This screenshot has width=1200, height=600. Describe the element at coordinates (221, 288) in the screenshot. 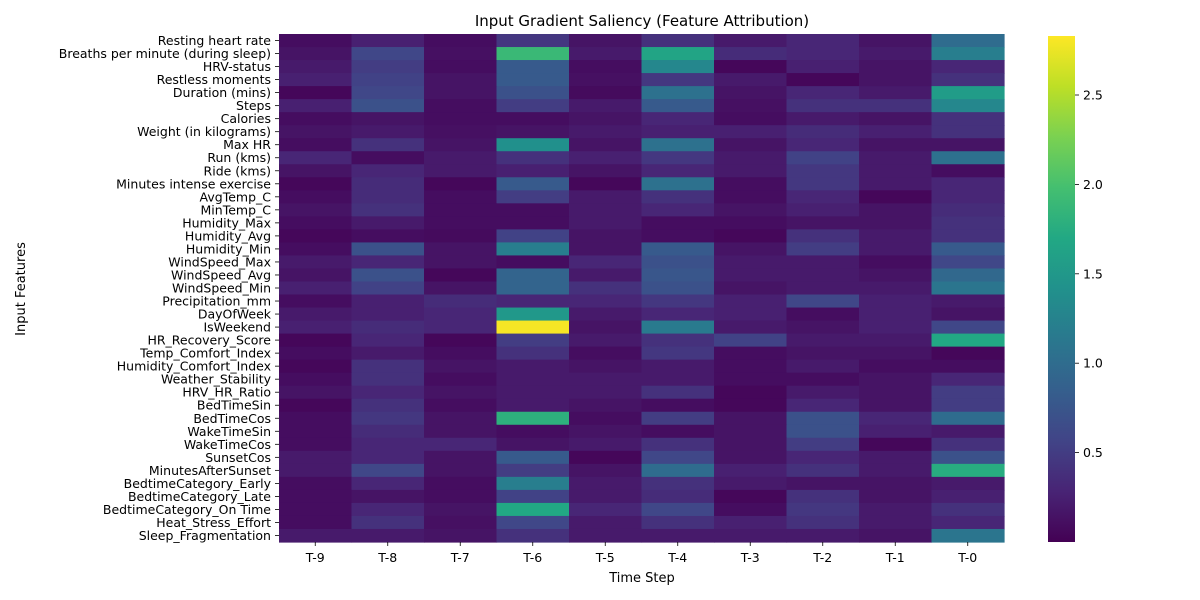

I see `y-tick-label: WindSpeed_Min` at that location.